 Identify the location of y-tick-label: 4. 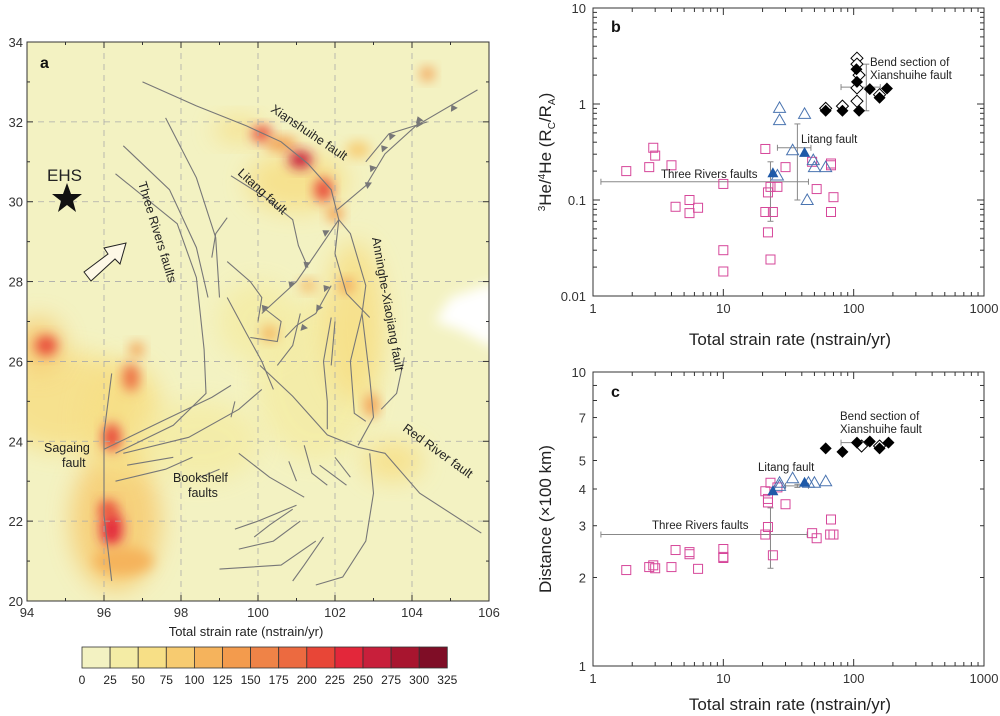
(582, 489).